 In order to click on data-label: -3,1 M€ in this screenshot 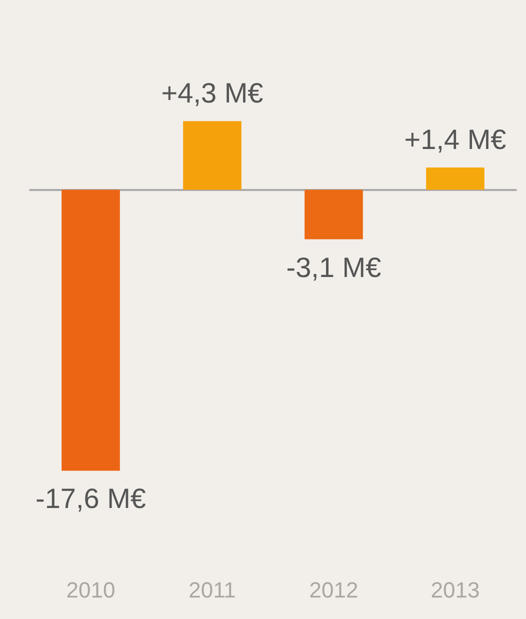, I will do `click(334, 267)`.